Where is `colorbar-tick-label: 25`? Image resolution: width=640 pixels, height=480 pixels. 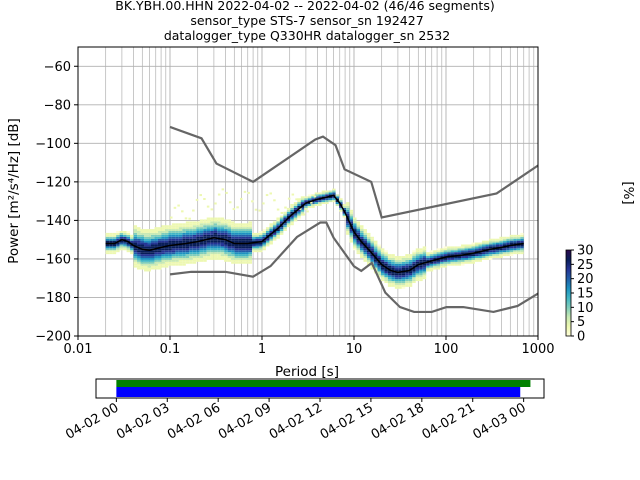
colorbar-tick-label: 25 is located at coordinates (585, 265).